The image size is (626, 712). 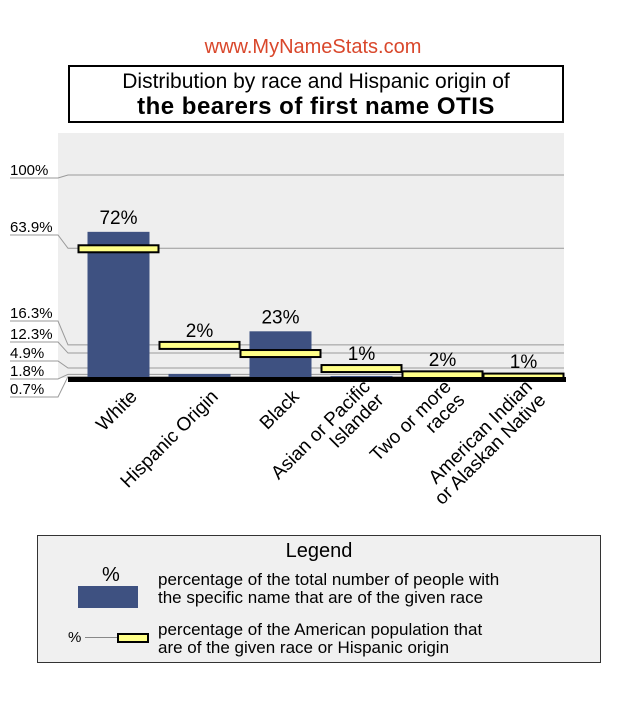 I want to click on site-url: www.MyNameStats.com, so click(x=313, y=47).